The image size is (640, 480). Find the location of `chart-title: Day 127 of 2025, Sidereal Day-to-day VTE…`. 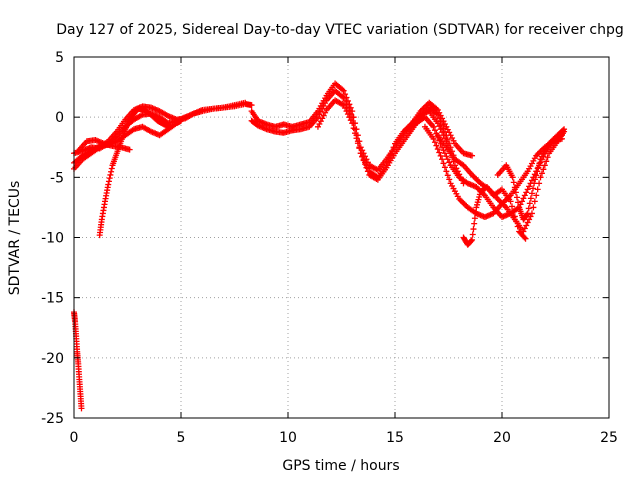

chart-title: Day 127 of 2025, Sidereal Day-to-day VTE… is located at coordinates (340, 30).